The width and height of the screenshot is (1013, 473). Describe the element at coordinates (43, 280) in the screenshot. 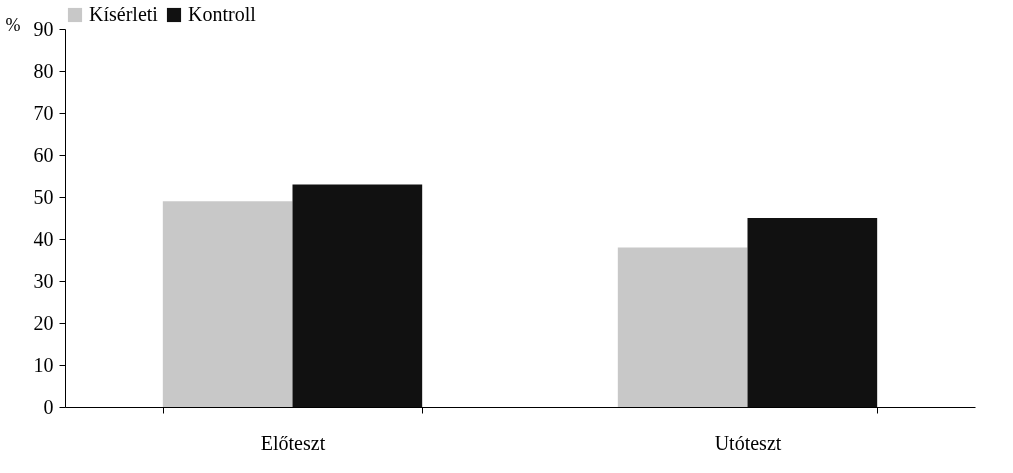

I see `y-tick-label: 30` at that location.